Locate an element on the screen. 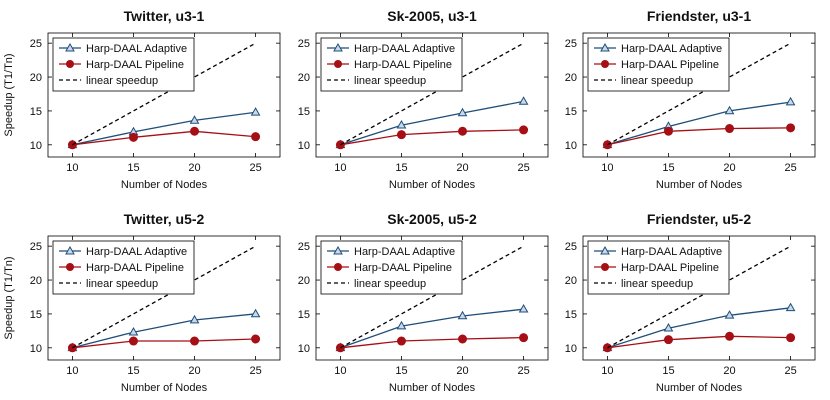  chart-title: Friendster, u5-2 is located at coordinates (699, 219).